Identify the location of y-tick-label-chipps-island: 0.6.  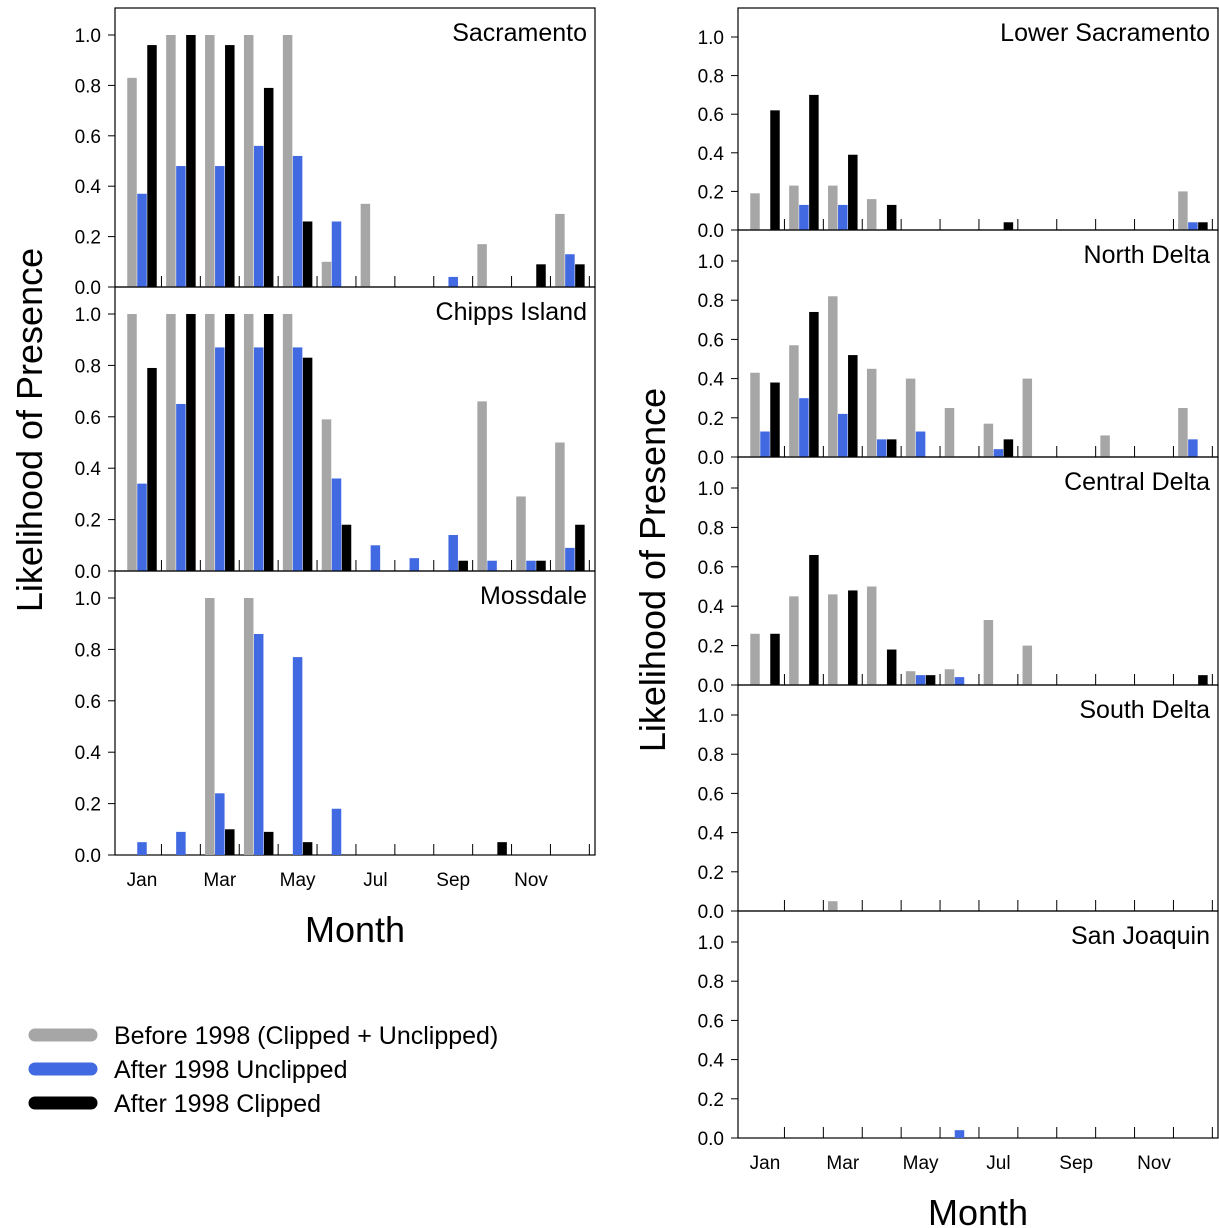
(88, 418).